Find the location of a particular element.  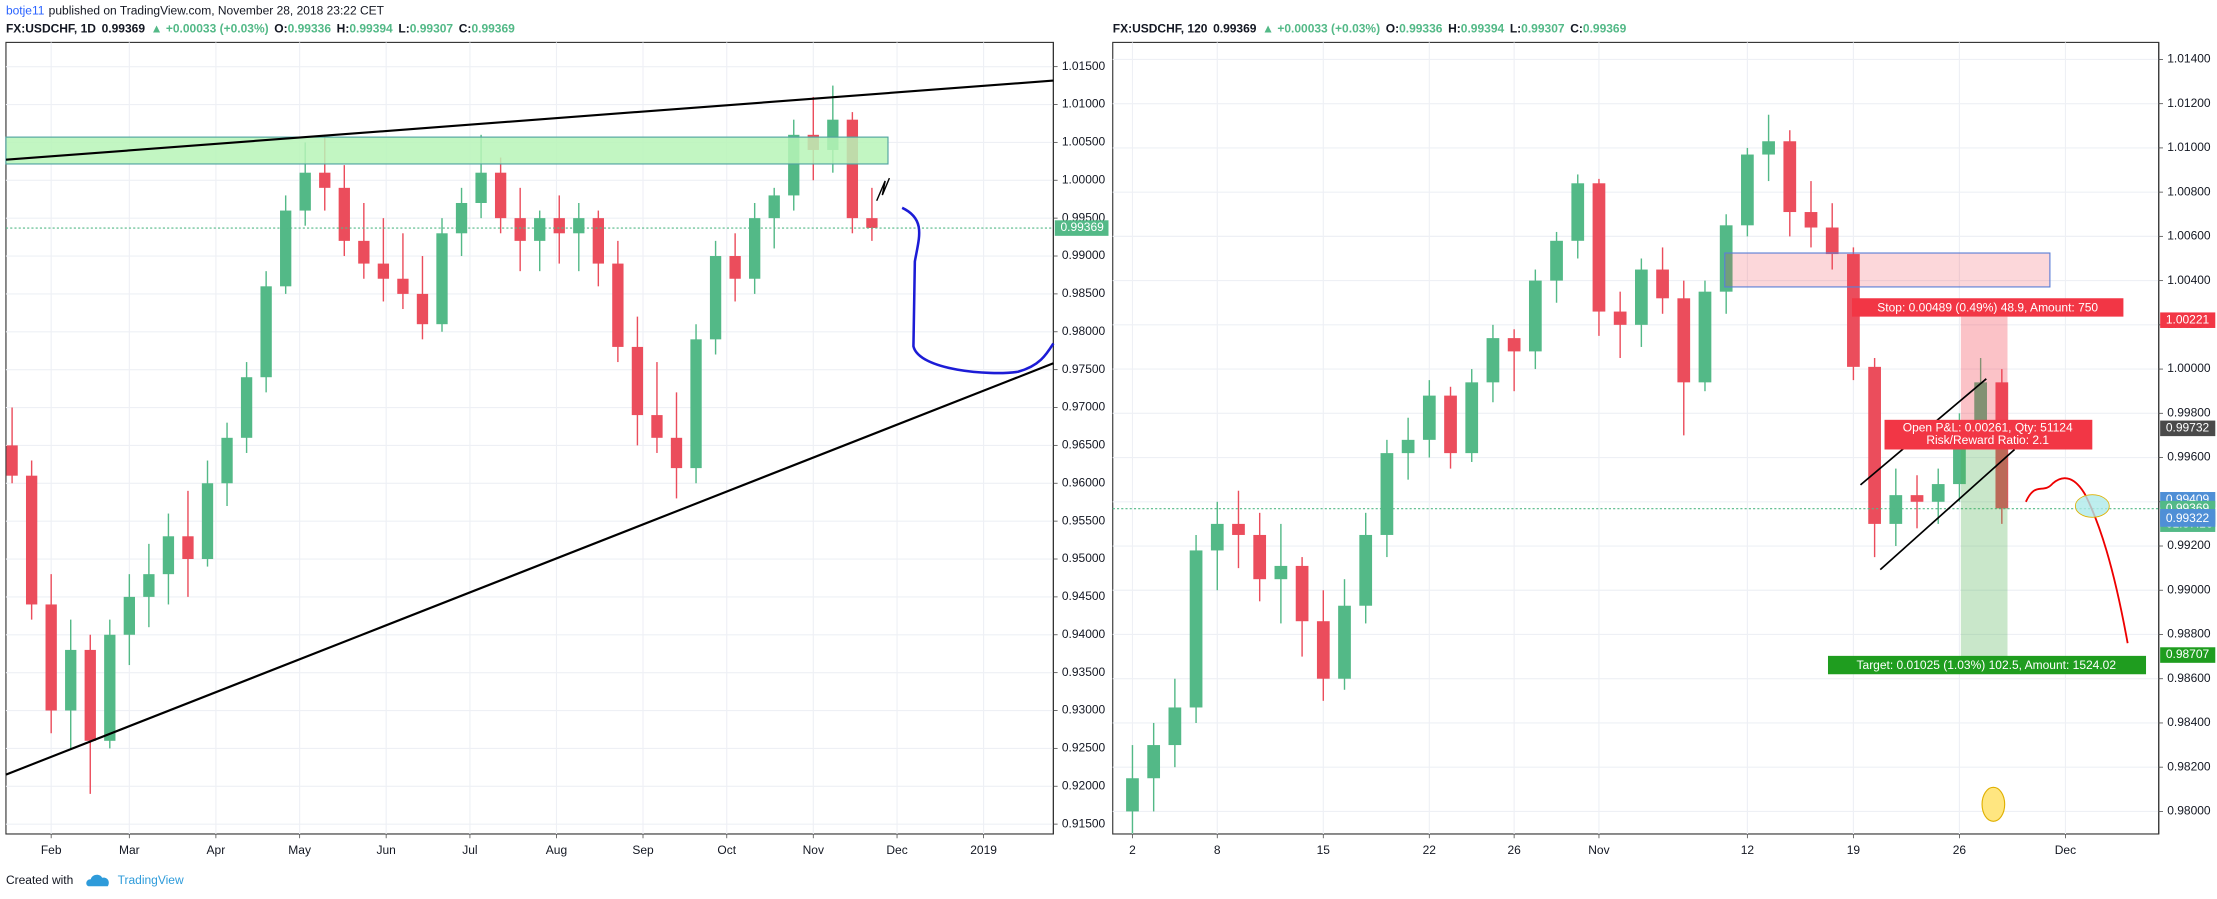

price-label-box is located at coordinates (1081, 228).